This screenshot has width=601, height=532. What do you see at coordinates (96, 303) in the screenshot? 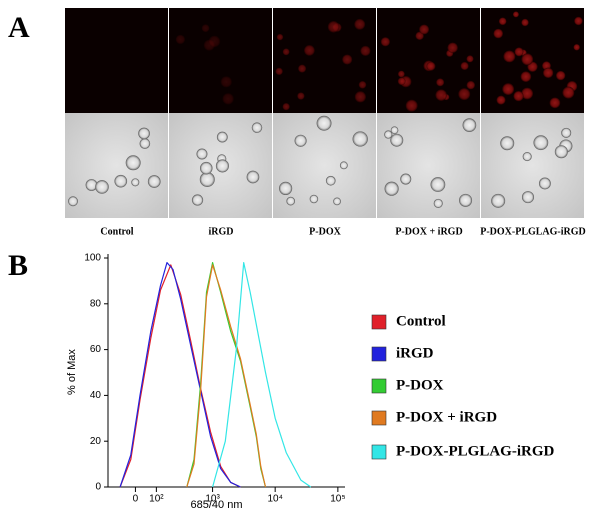
I see `y-tick-label: 80` at bounding box center [96, 303].